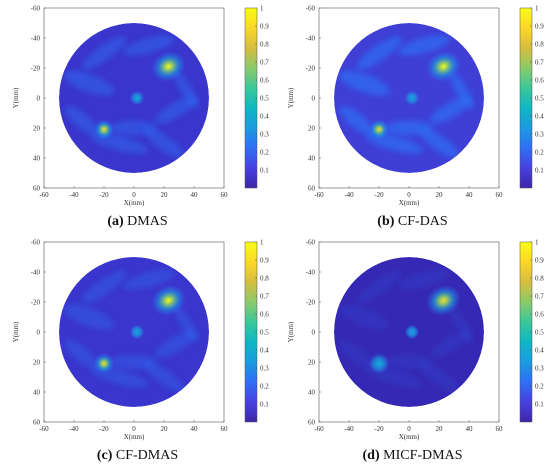 This screenshot has width=550, height=473. Describe the element at coordinates (386, 221) in the screenshot. I see `caption-b-letter: (b)` at that location.